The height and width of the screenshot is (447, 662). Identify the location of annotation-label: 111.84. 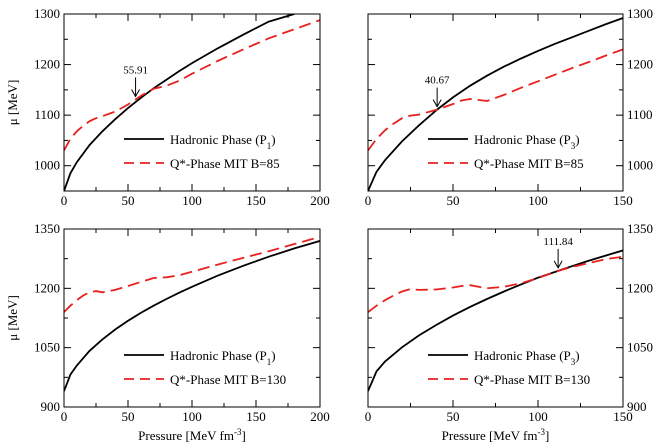
(558, 242).